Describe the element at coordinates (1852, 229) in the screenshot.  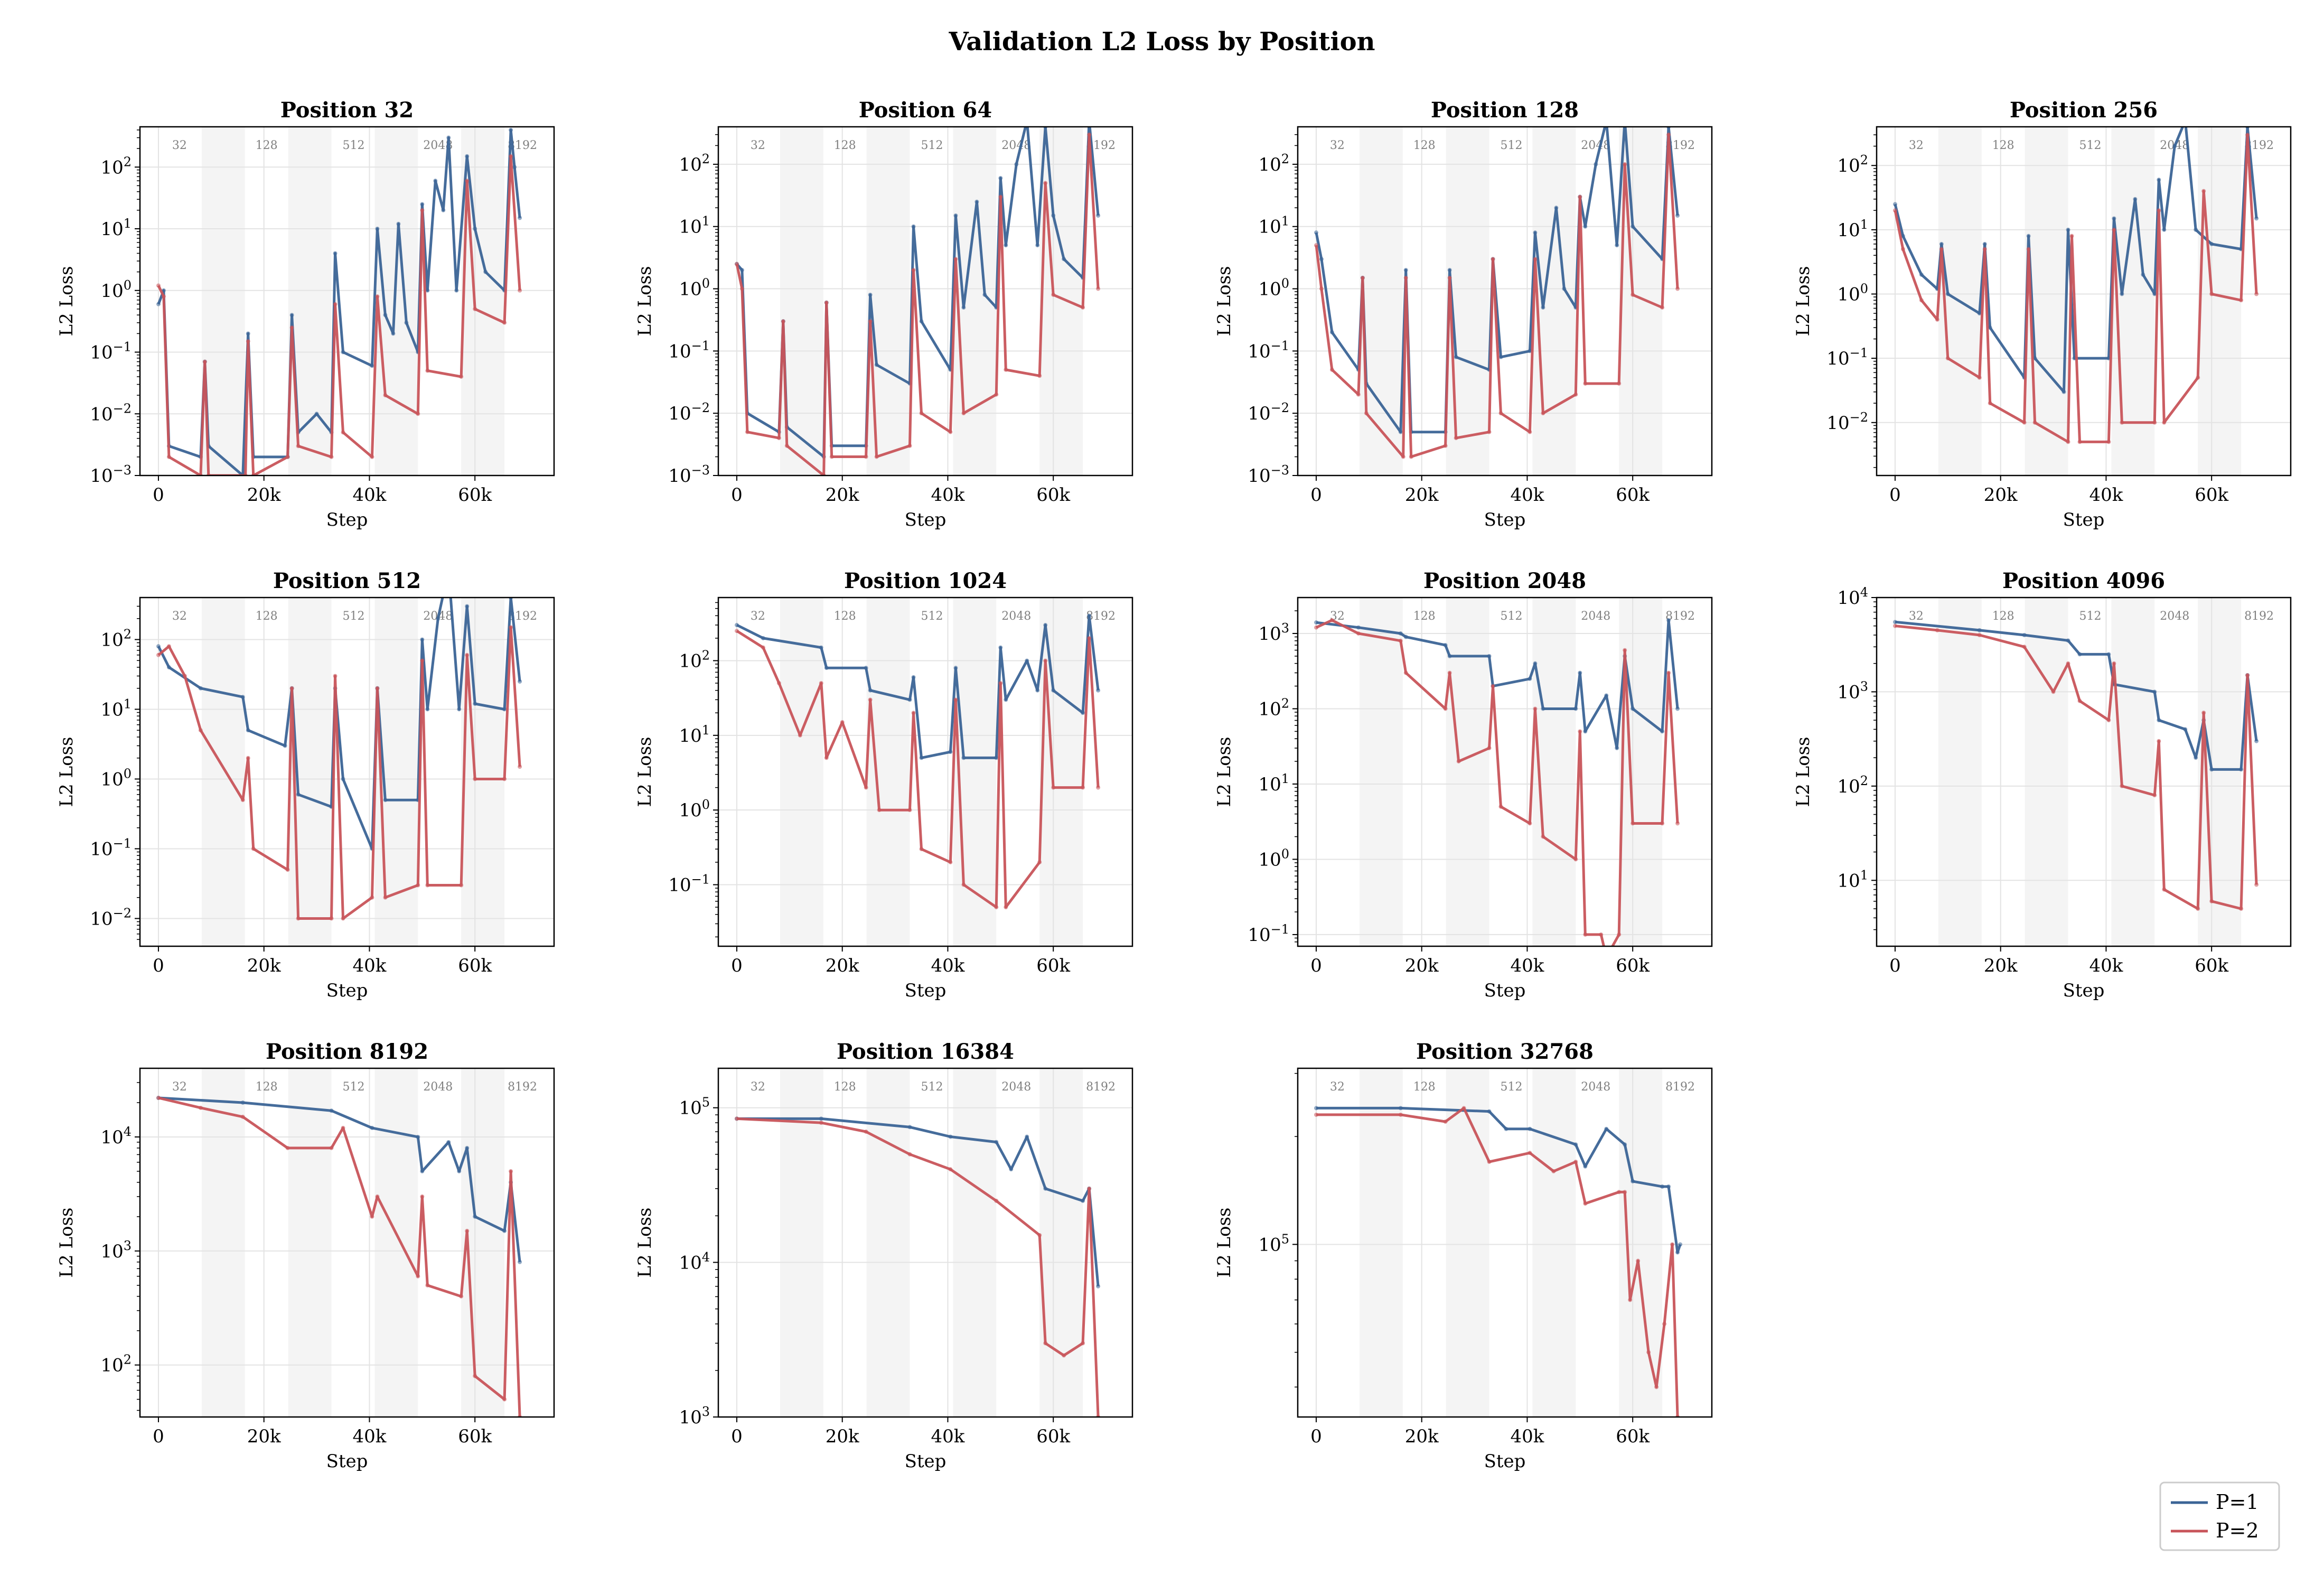
I see `y-tick-label: 101` at that location.